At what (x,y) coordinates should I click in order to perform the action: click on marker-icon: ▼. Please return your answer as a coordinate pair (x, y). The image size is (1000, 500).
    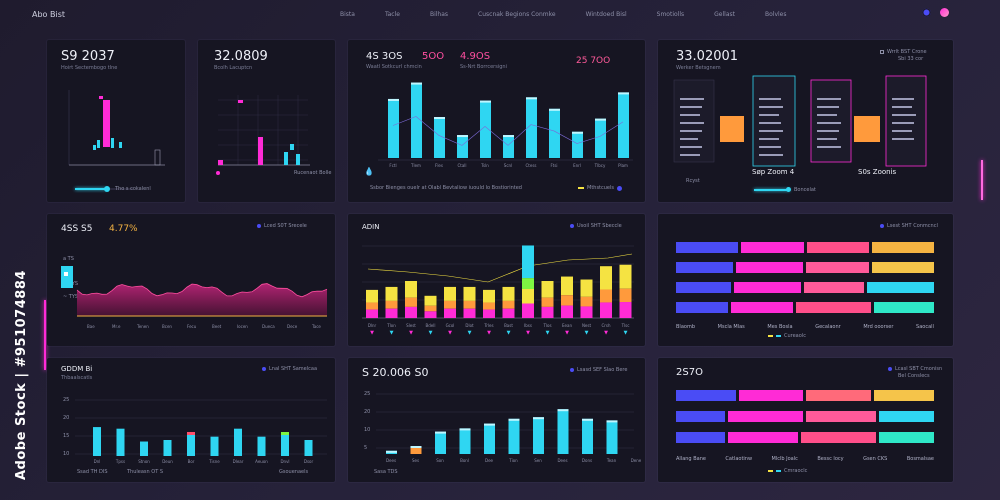
    Looking at the image, I should click on (411, 333).